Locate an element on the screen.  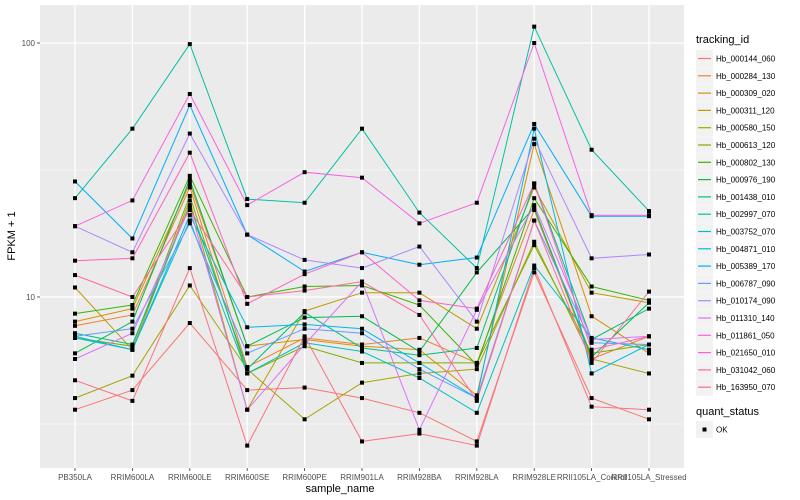
legend-item: Hb_006787_090 is located at coordinates (736, 283).